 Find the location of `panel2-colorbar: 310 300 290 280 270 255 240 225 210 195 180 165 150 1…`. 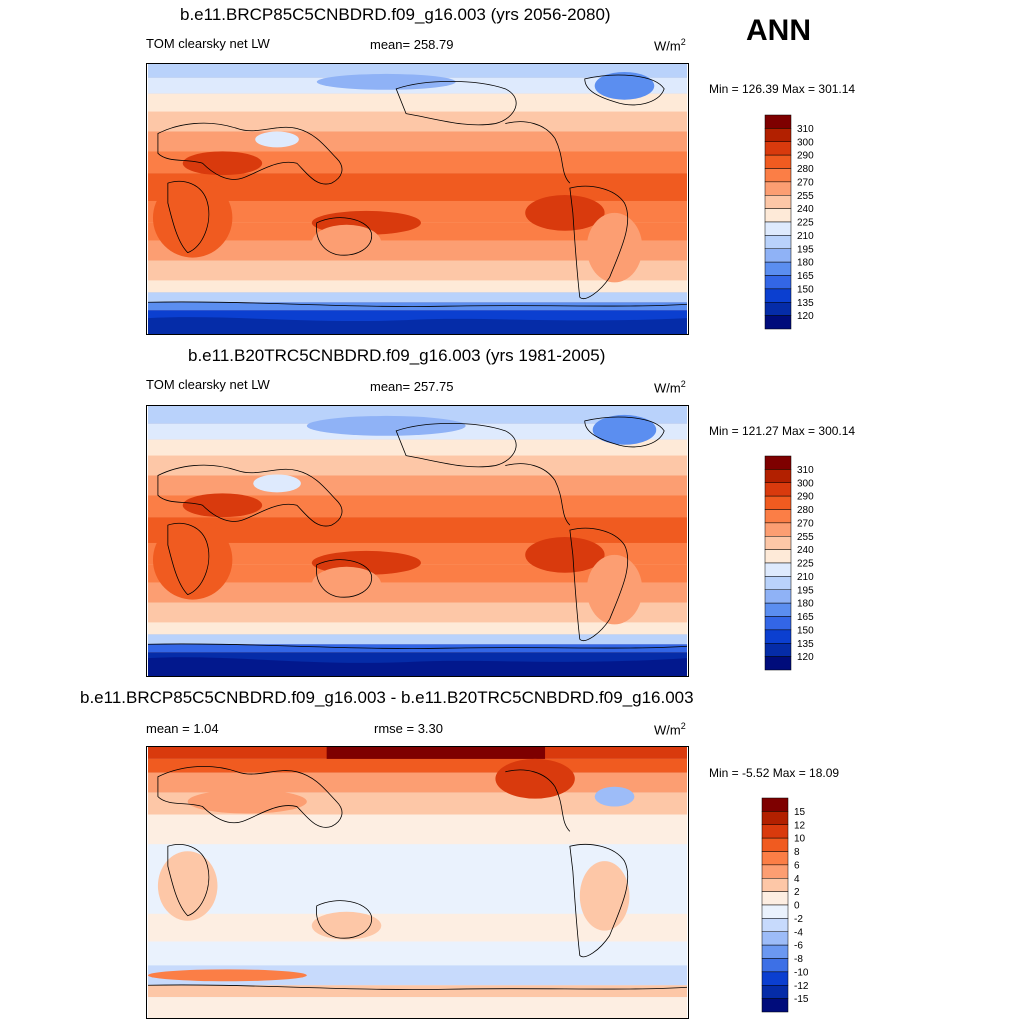

panel2-colorbar: 310 300 290 280 270 255 240 225 210 195 180 165 150 1… is located at coordinates (789, 563).